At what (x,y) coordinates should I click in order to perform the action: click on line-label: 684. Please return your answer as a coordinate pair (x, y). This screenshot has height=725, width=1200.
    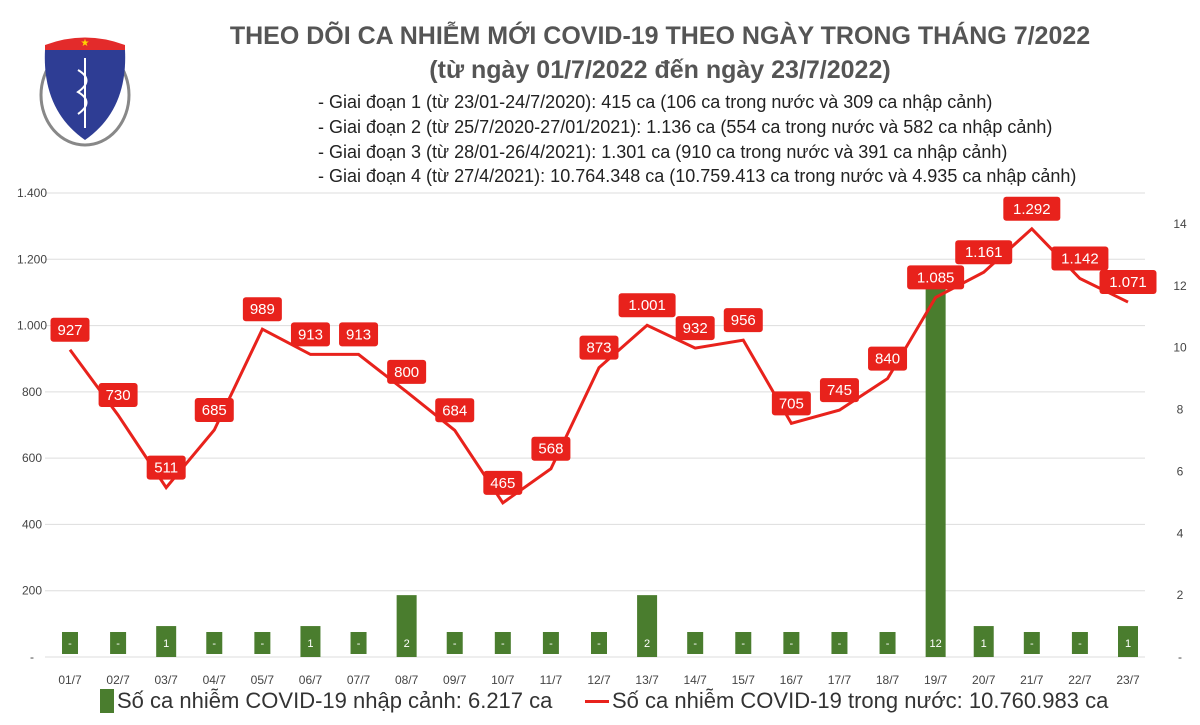
    Looking at the image, I should click on (454, 410).